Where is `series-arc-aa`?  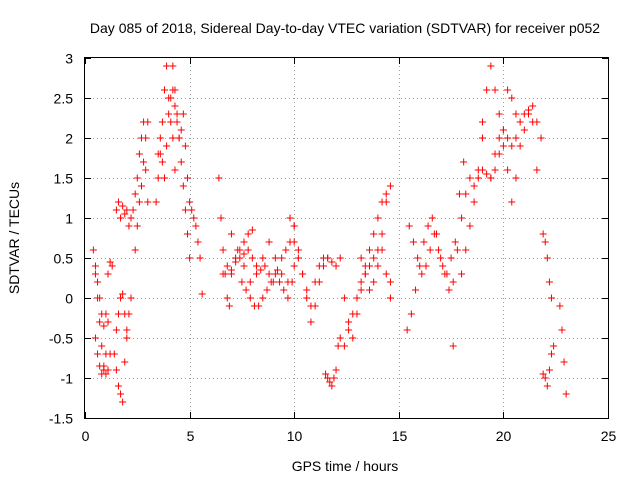
series-arc-aa is located at coordinates (516, 154).